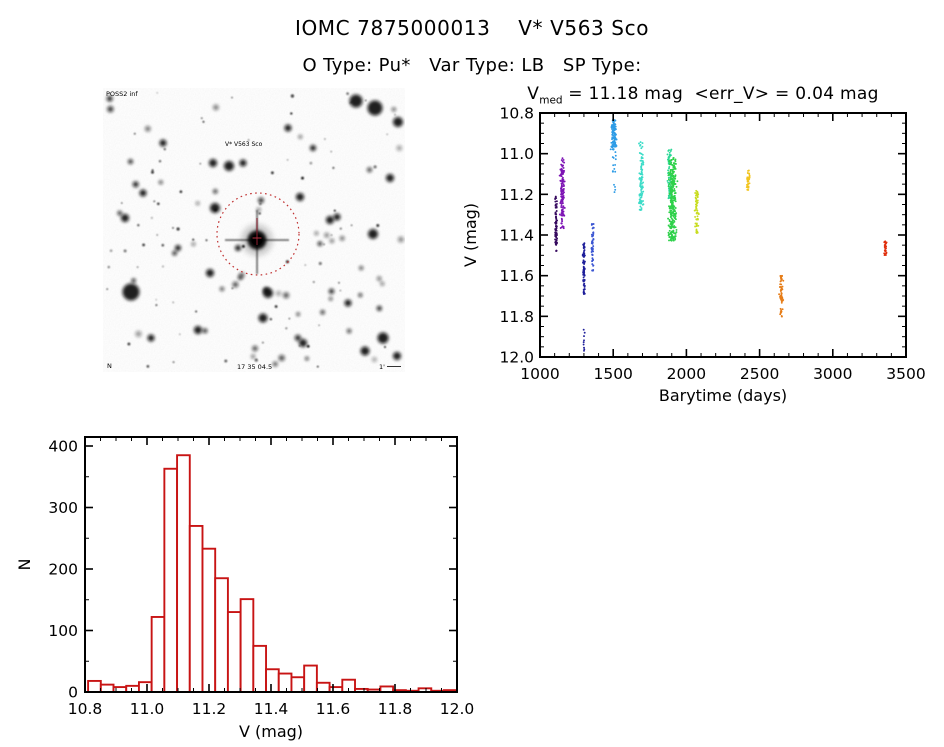  Describe the element at coordinates (457, 709) in the screenshot. I see `histogram-x-tick-label: 12.0` at that location.